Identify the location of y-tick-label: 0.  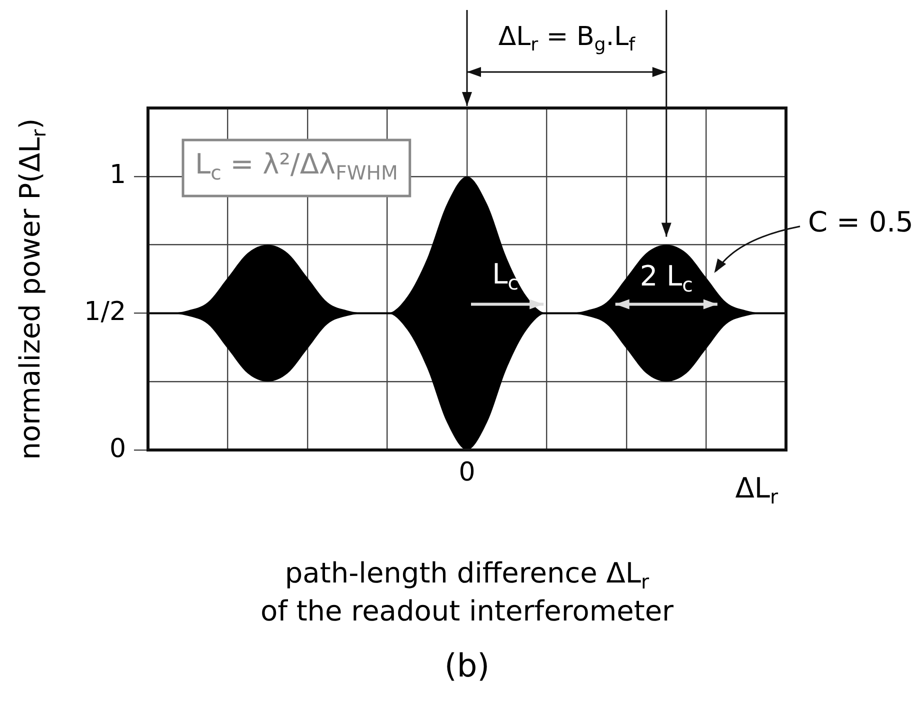
(117, 449).